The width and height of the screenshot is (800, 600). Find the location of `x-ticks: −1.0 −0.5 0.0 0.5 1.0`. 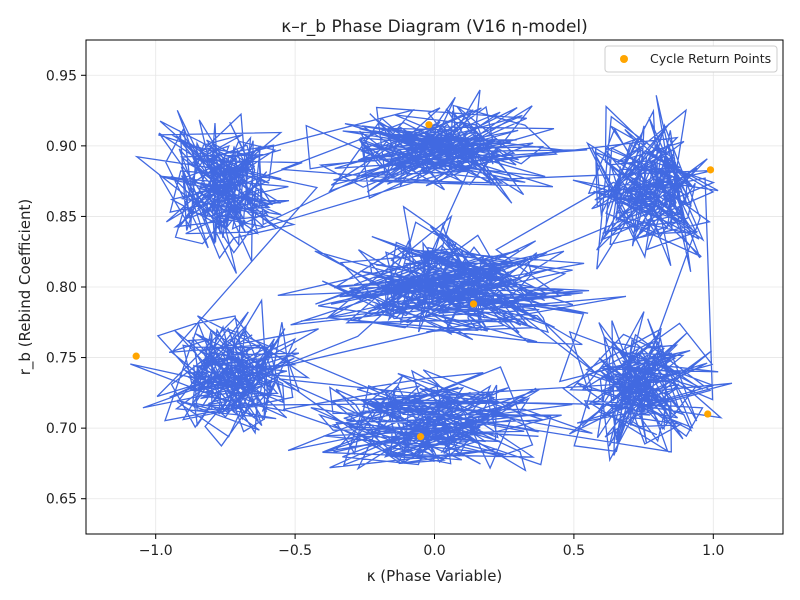

x-ticks: −1.0 −0.5 0.0 0.5 1.0 is located at coordinates (431, 546).